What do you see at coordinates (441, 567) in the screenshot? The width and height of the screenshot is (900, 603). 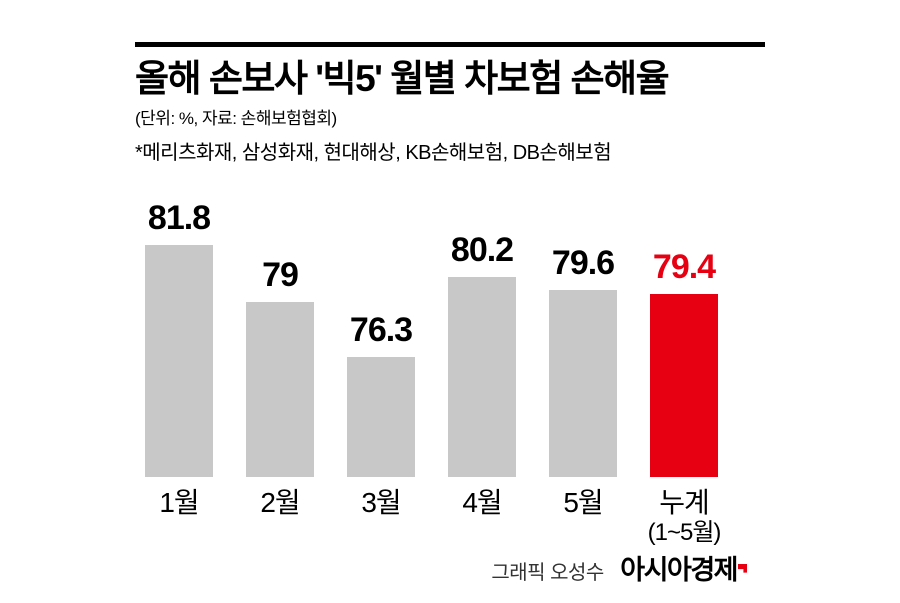 I see `footer-credit: 그래픽 오성수 아시아경제` at bounding box center [441, 567].